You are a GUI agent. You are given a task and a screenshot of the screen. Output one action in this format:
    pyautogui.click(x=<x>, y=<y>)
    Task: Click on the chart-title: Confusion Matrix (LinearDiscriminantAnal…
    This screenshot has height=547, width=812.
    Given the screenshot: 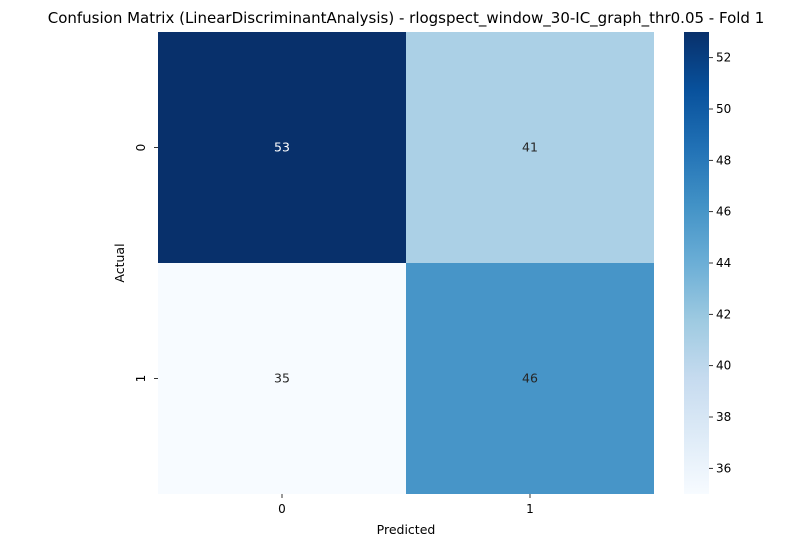 What is the action you would take?
    pyautogui.click(x=406, y=18)
    